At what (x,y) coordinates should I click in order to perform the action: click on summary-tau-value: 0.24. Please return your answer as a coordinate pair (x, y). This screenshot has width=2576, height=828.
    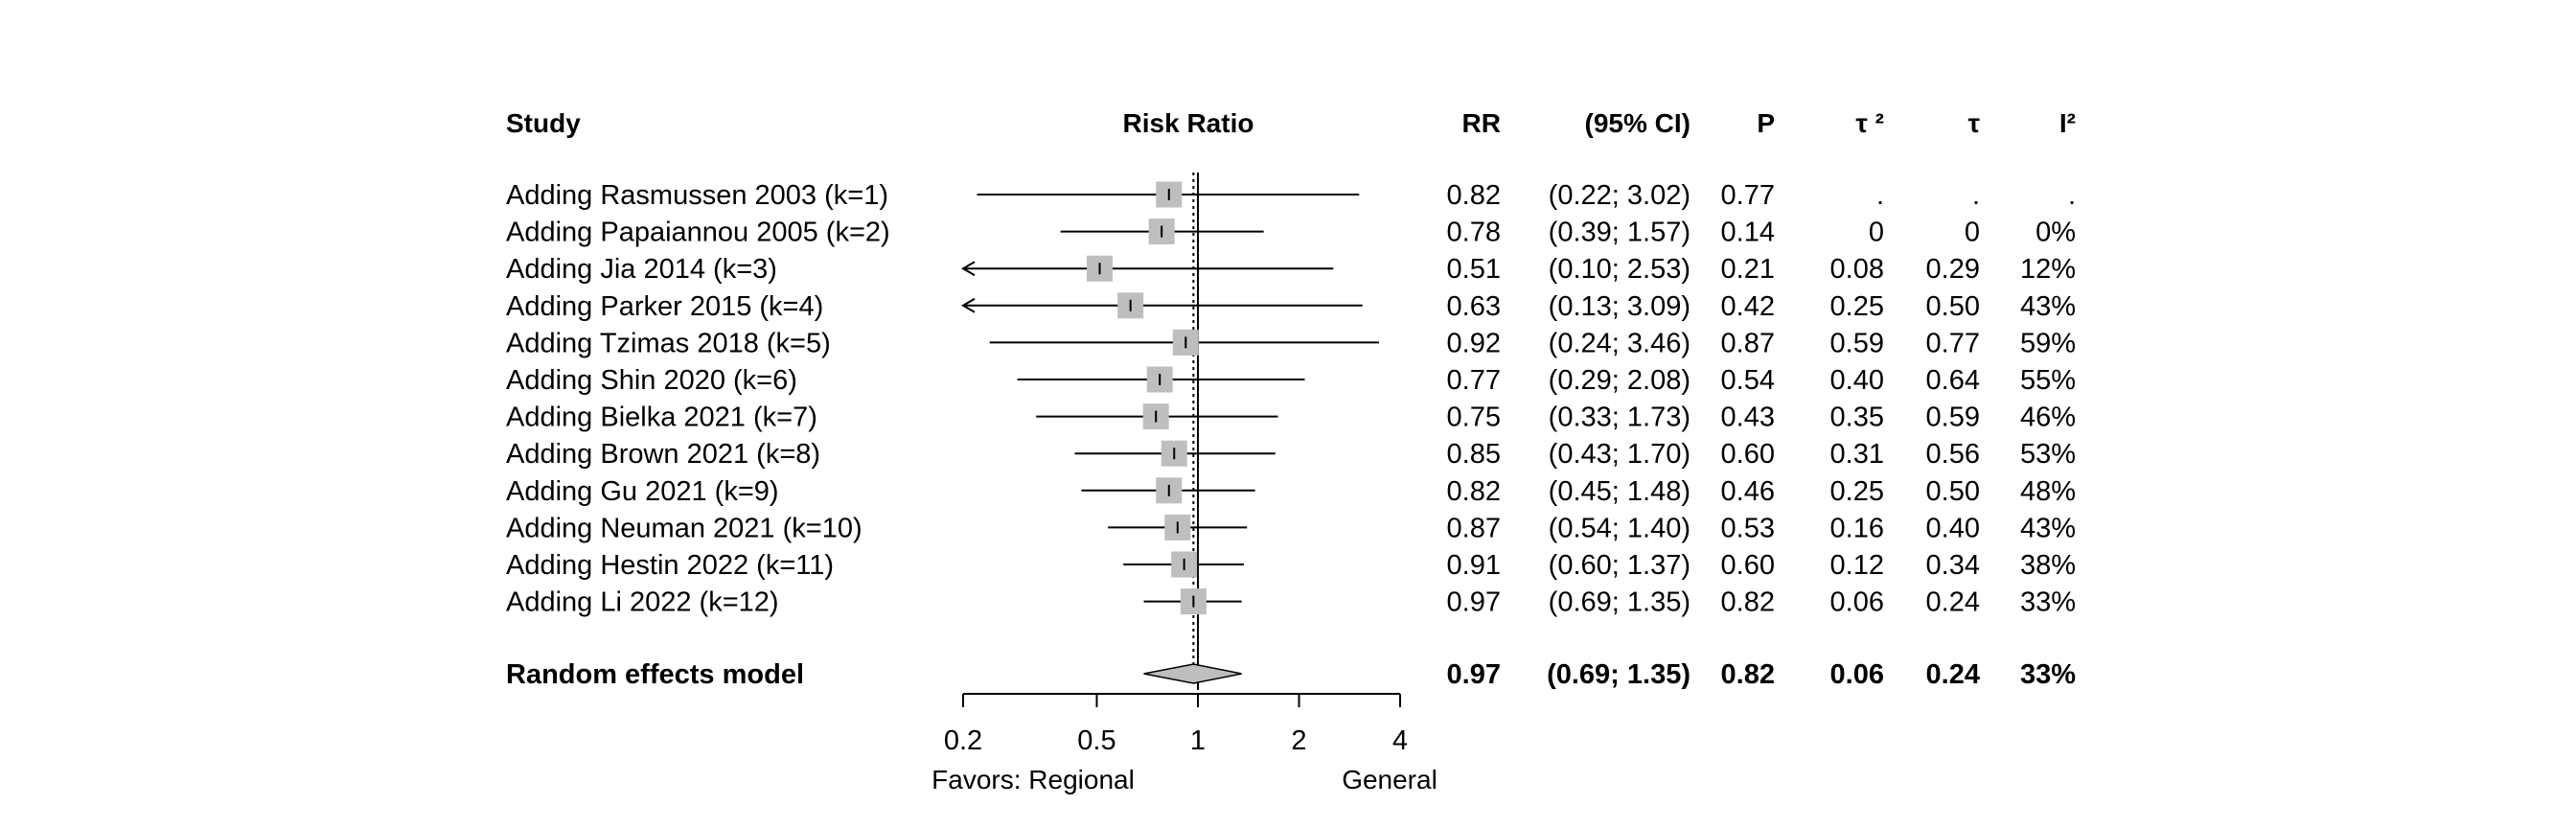
    Looking at the image, I should click on (1953, 674).